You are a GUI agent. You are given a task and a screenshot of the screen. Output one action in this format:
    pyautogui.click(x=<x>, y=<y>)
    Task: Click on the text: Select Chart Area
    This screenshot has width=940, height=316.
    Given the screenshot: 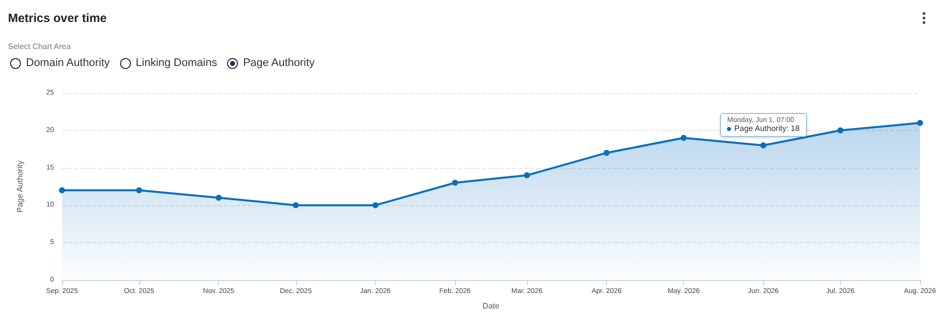 What is the action you would take?
    pyautogui.click(x=39, y=46)
    